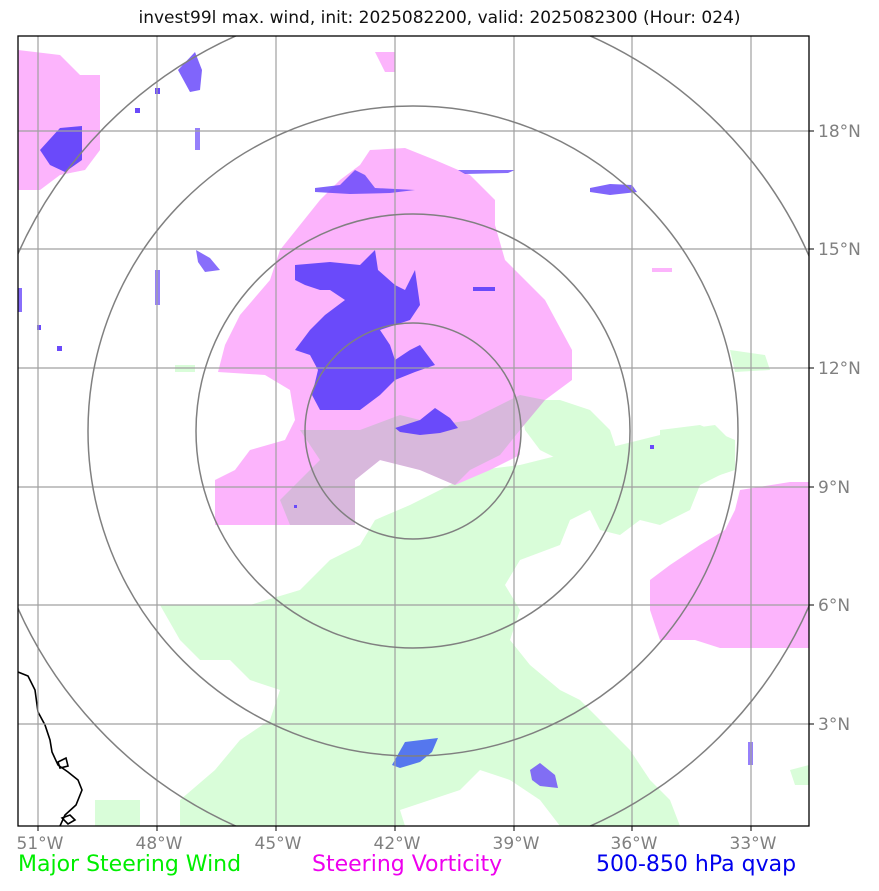 This screenshot has height=891, width=879. What do you see at coordinates (753, 844) in the screenshot?
I see `lon-label: 33°W` at bounding box center [753, 844].